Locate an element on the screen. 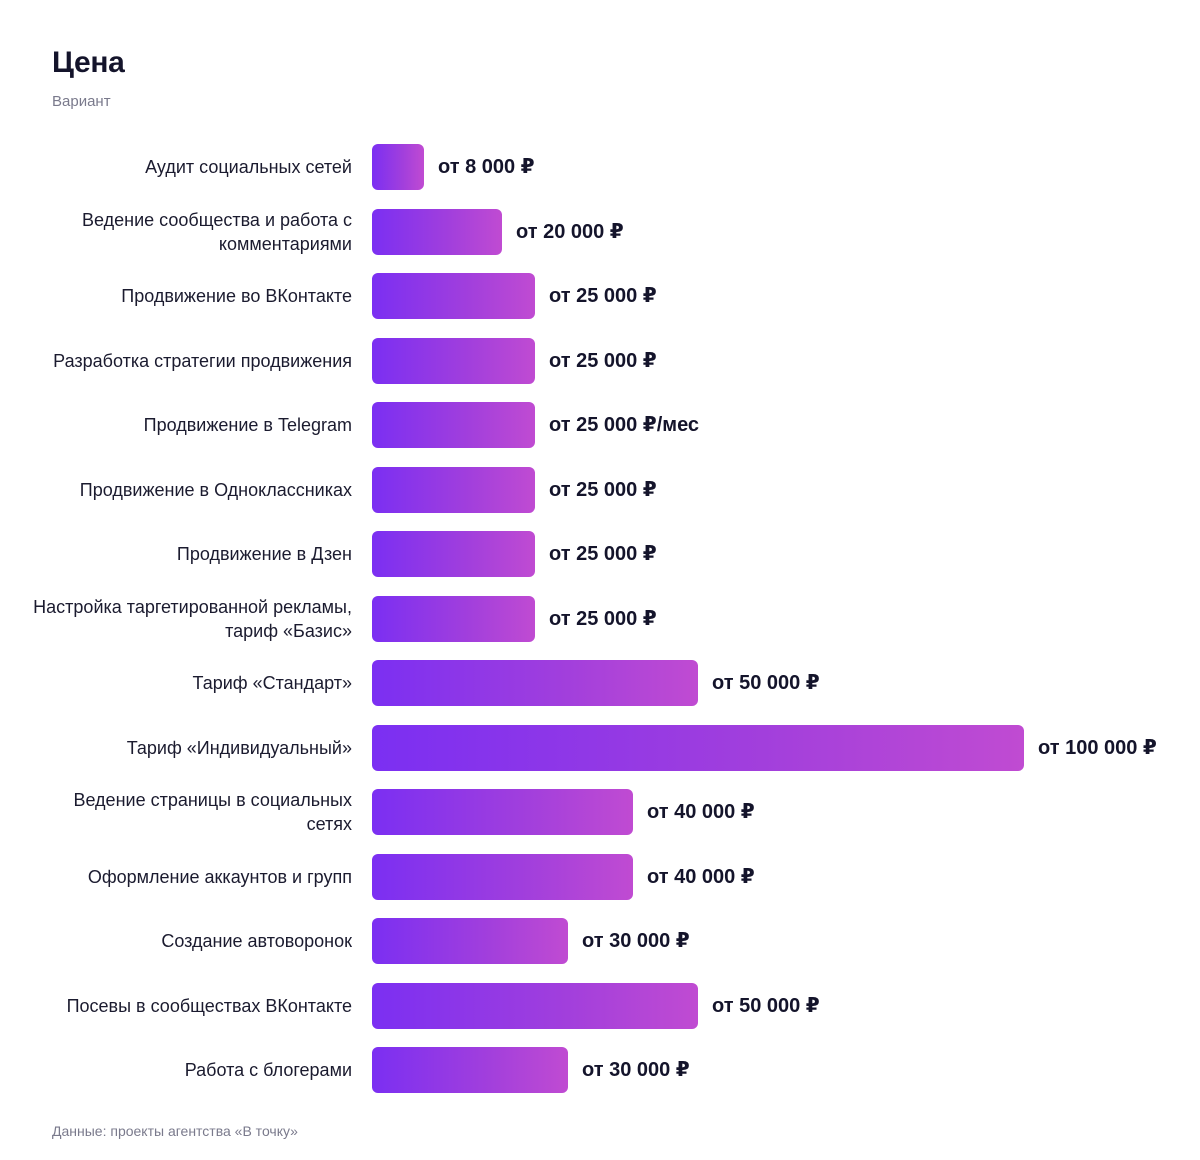 Image resolution: width=1200 pixels, height=1160 pixels. category-label: Посевы в сообществах ВКонтакте is located at coordinates (209, 1005).